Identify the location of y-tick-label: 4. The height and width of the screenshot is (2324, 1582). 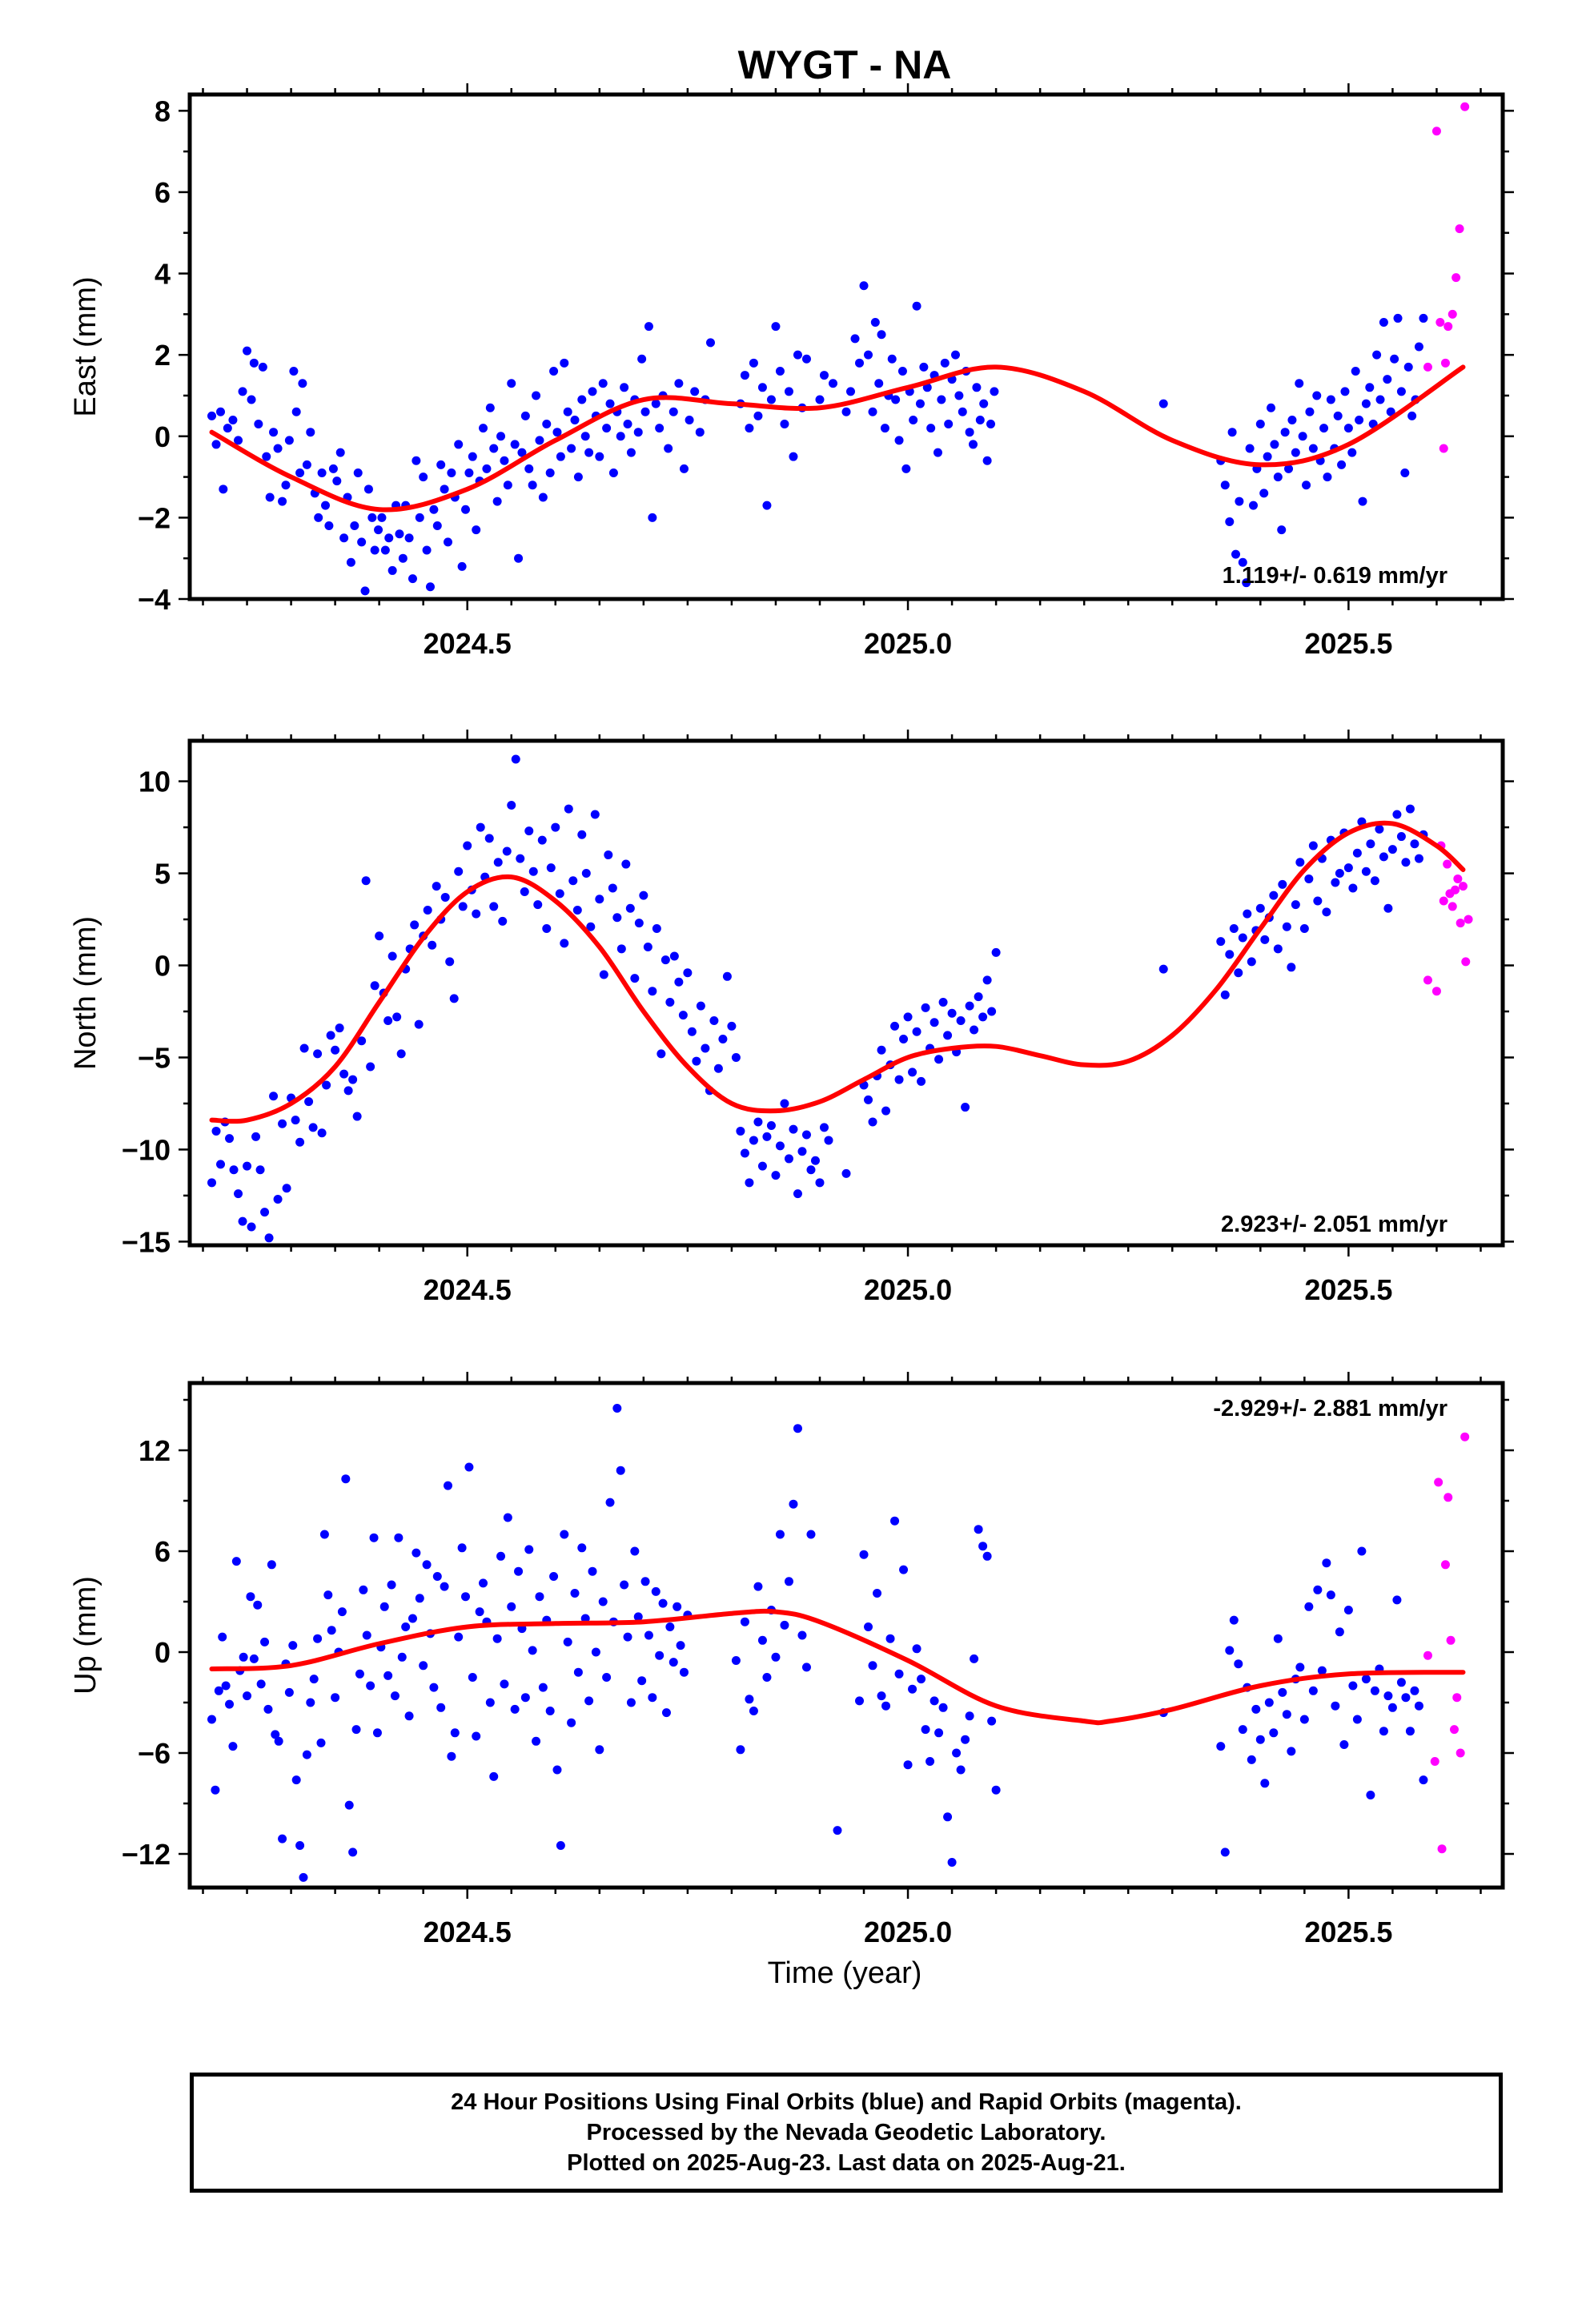
(163, 274).